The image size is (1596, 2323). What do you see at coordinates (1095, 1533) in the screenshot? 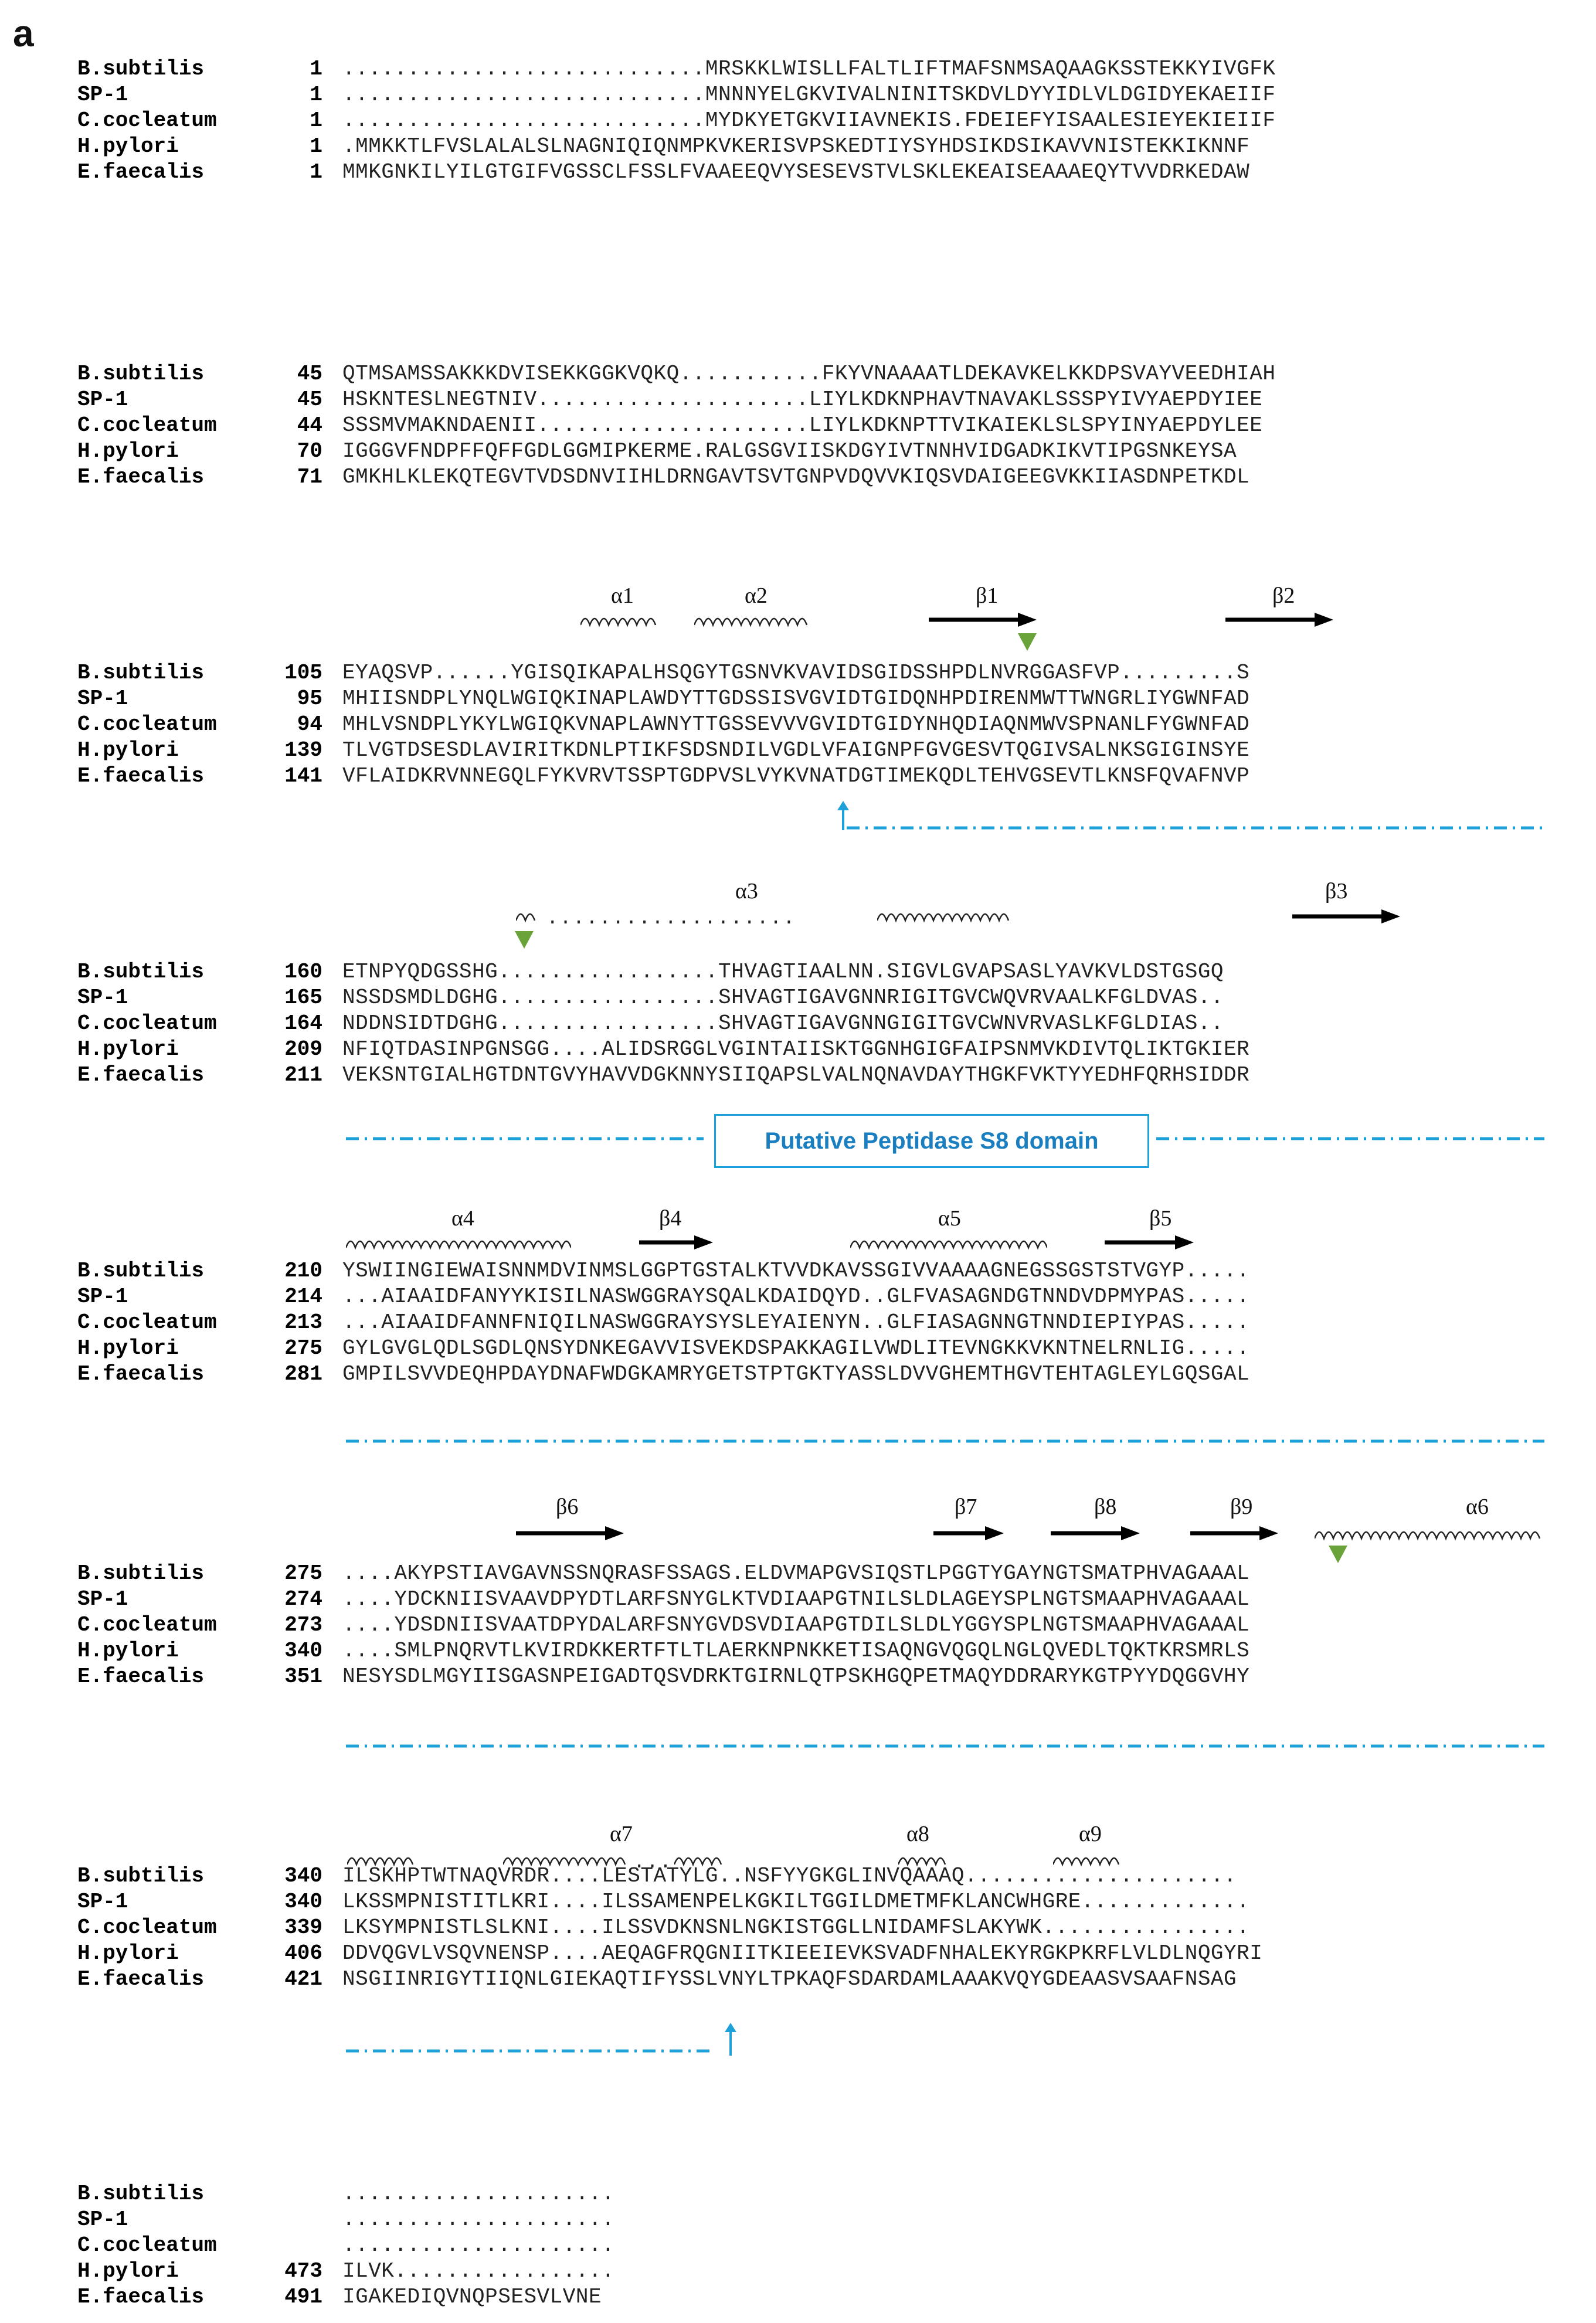
I see `strand-beta8` at bounding box center [1095, 1533].